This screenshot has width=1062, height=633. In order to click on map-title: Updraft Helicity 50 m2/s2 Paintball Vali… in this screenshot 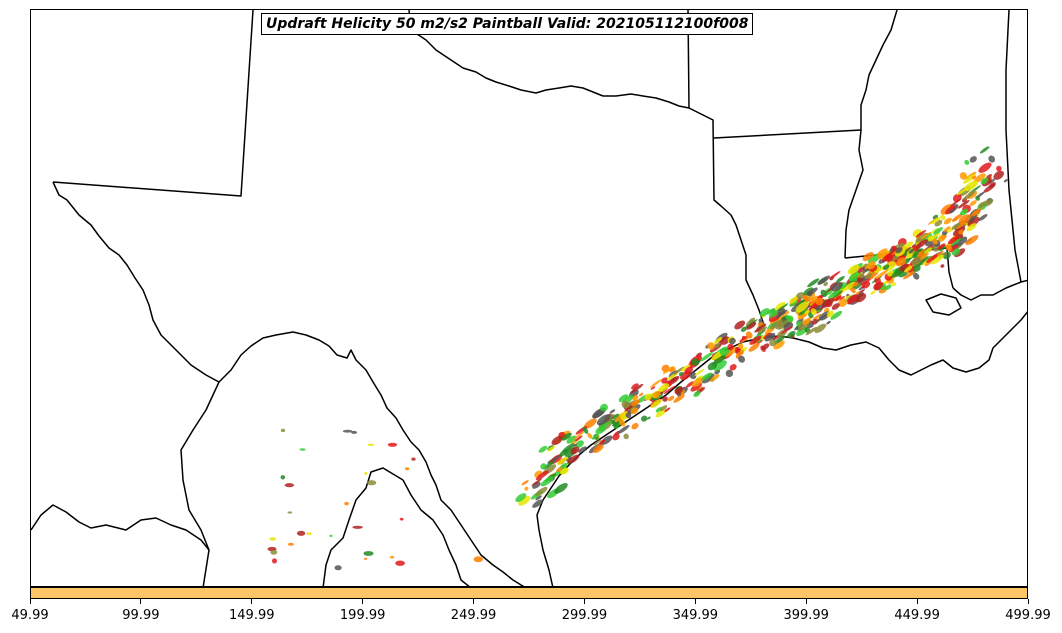, I will do `click(507, 24)`.